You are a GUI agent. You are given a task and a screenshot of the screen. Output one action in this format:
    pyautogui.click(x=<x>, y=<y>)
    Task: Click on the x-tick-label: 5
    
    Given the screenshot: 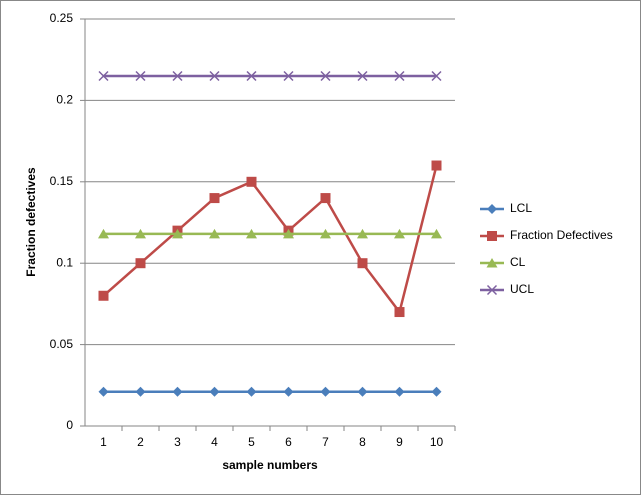 What is the action you would take?
    pyautogui.click(x=251, y=442)
    